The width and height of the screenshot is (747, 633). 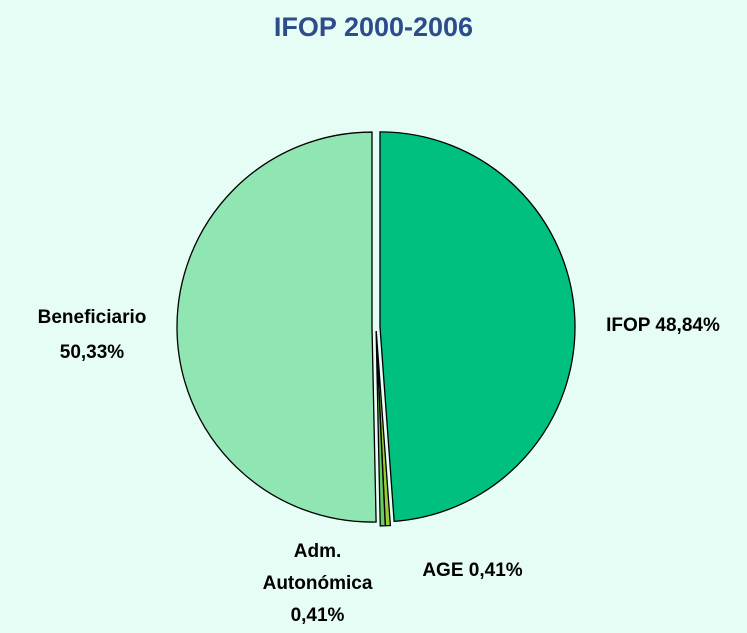 I want to click on category-label: AGE, so click(x=443, y=570).